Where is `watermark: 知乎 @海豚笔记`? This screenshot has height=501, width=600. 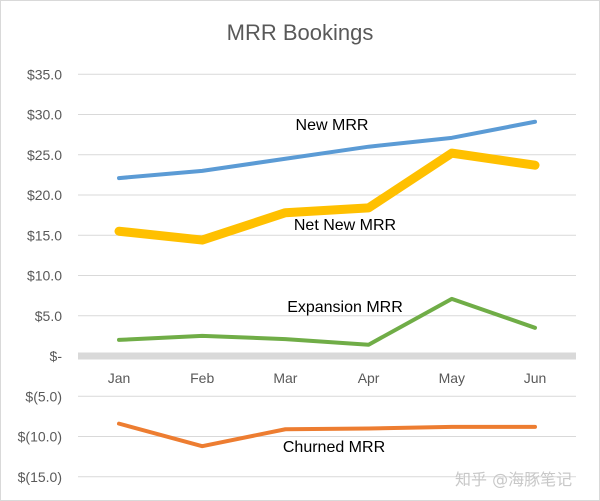
watermark: 知乎 @海豚笔记 is located at coordinates (513, 479).